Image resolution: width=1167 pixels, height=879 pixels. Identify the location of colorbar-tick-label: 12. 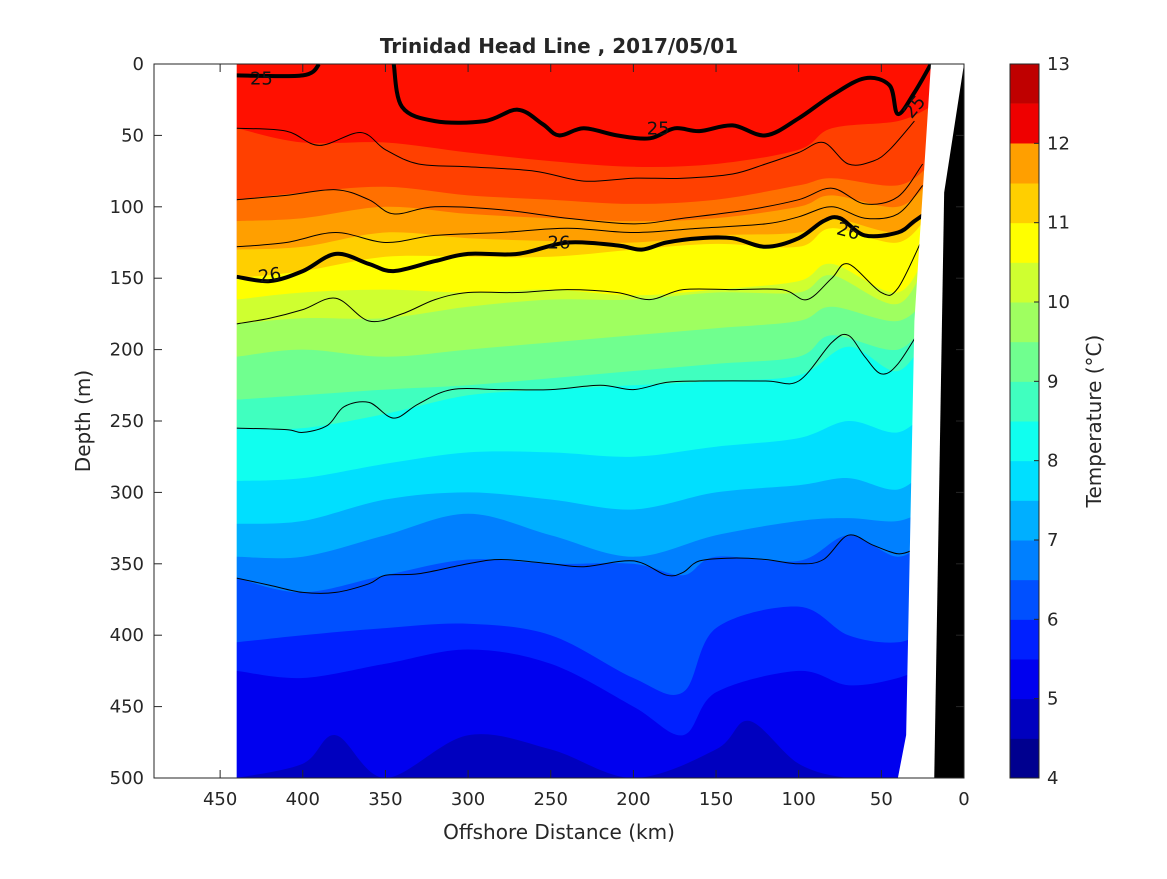
(1058, 143).